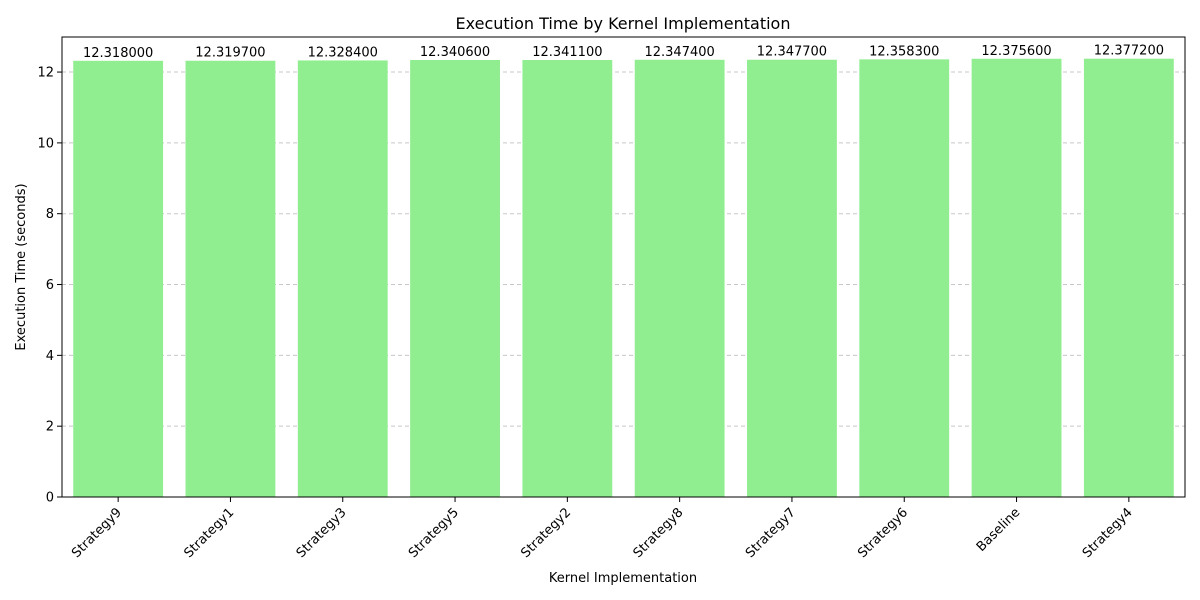 Image resolution: width=1200 pixels, height=600 pixels. Describe the element at coordinates (97, 533) in the screenshot. I see `x-tick-label: Strategy9` at that location.